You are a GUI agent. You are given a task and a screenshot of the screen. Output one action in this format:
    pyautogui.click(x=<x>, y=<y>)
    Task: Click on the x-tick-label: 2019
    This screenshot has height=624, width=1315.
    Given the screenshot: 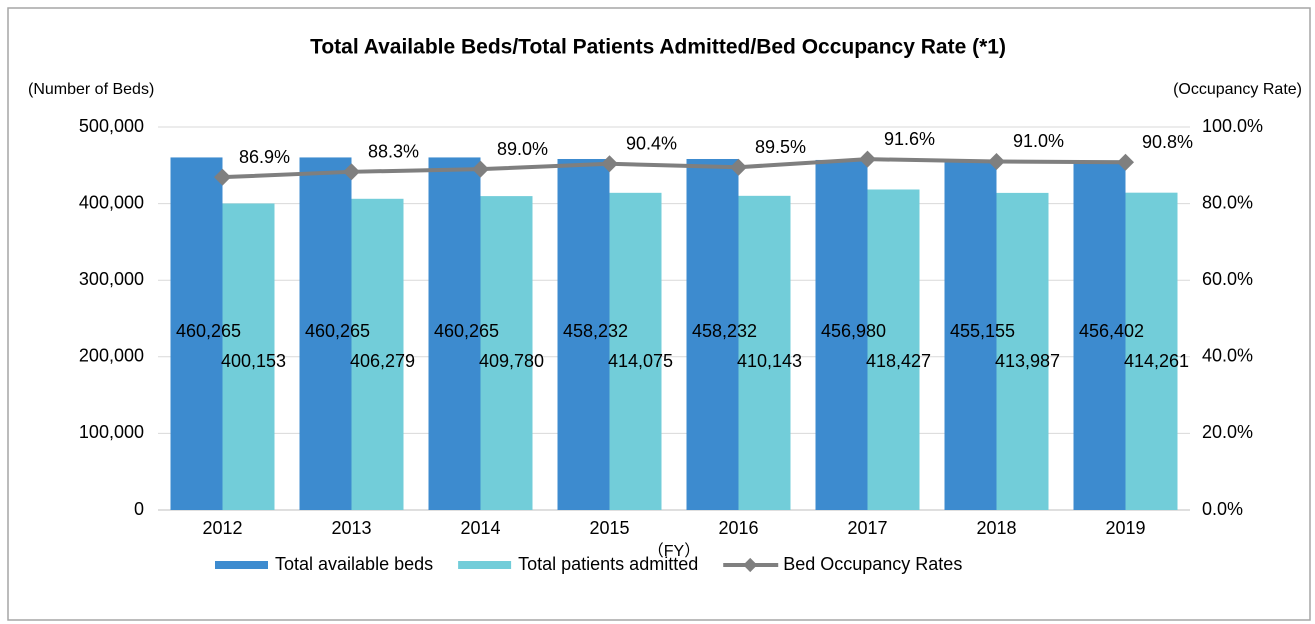 What is the action you would take?
    pyautogui.click(x=1125, y=528)
    